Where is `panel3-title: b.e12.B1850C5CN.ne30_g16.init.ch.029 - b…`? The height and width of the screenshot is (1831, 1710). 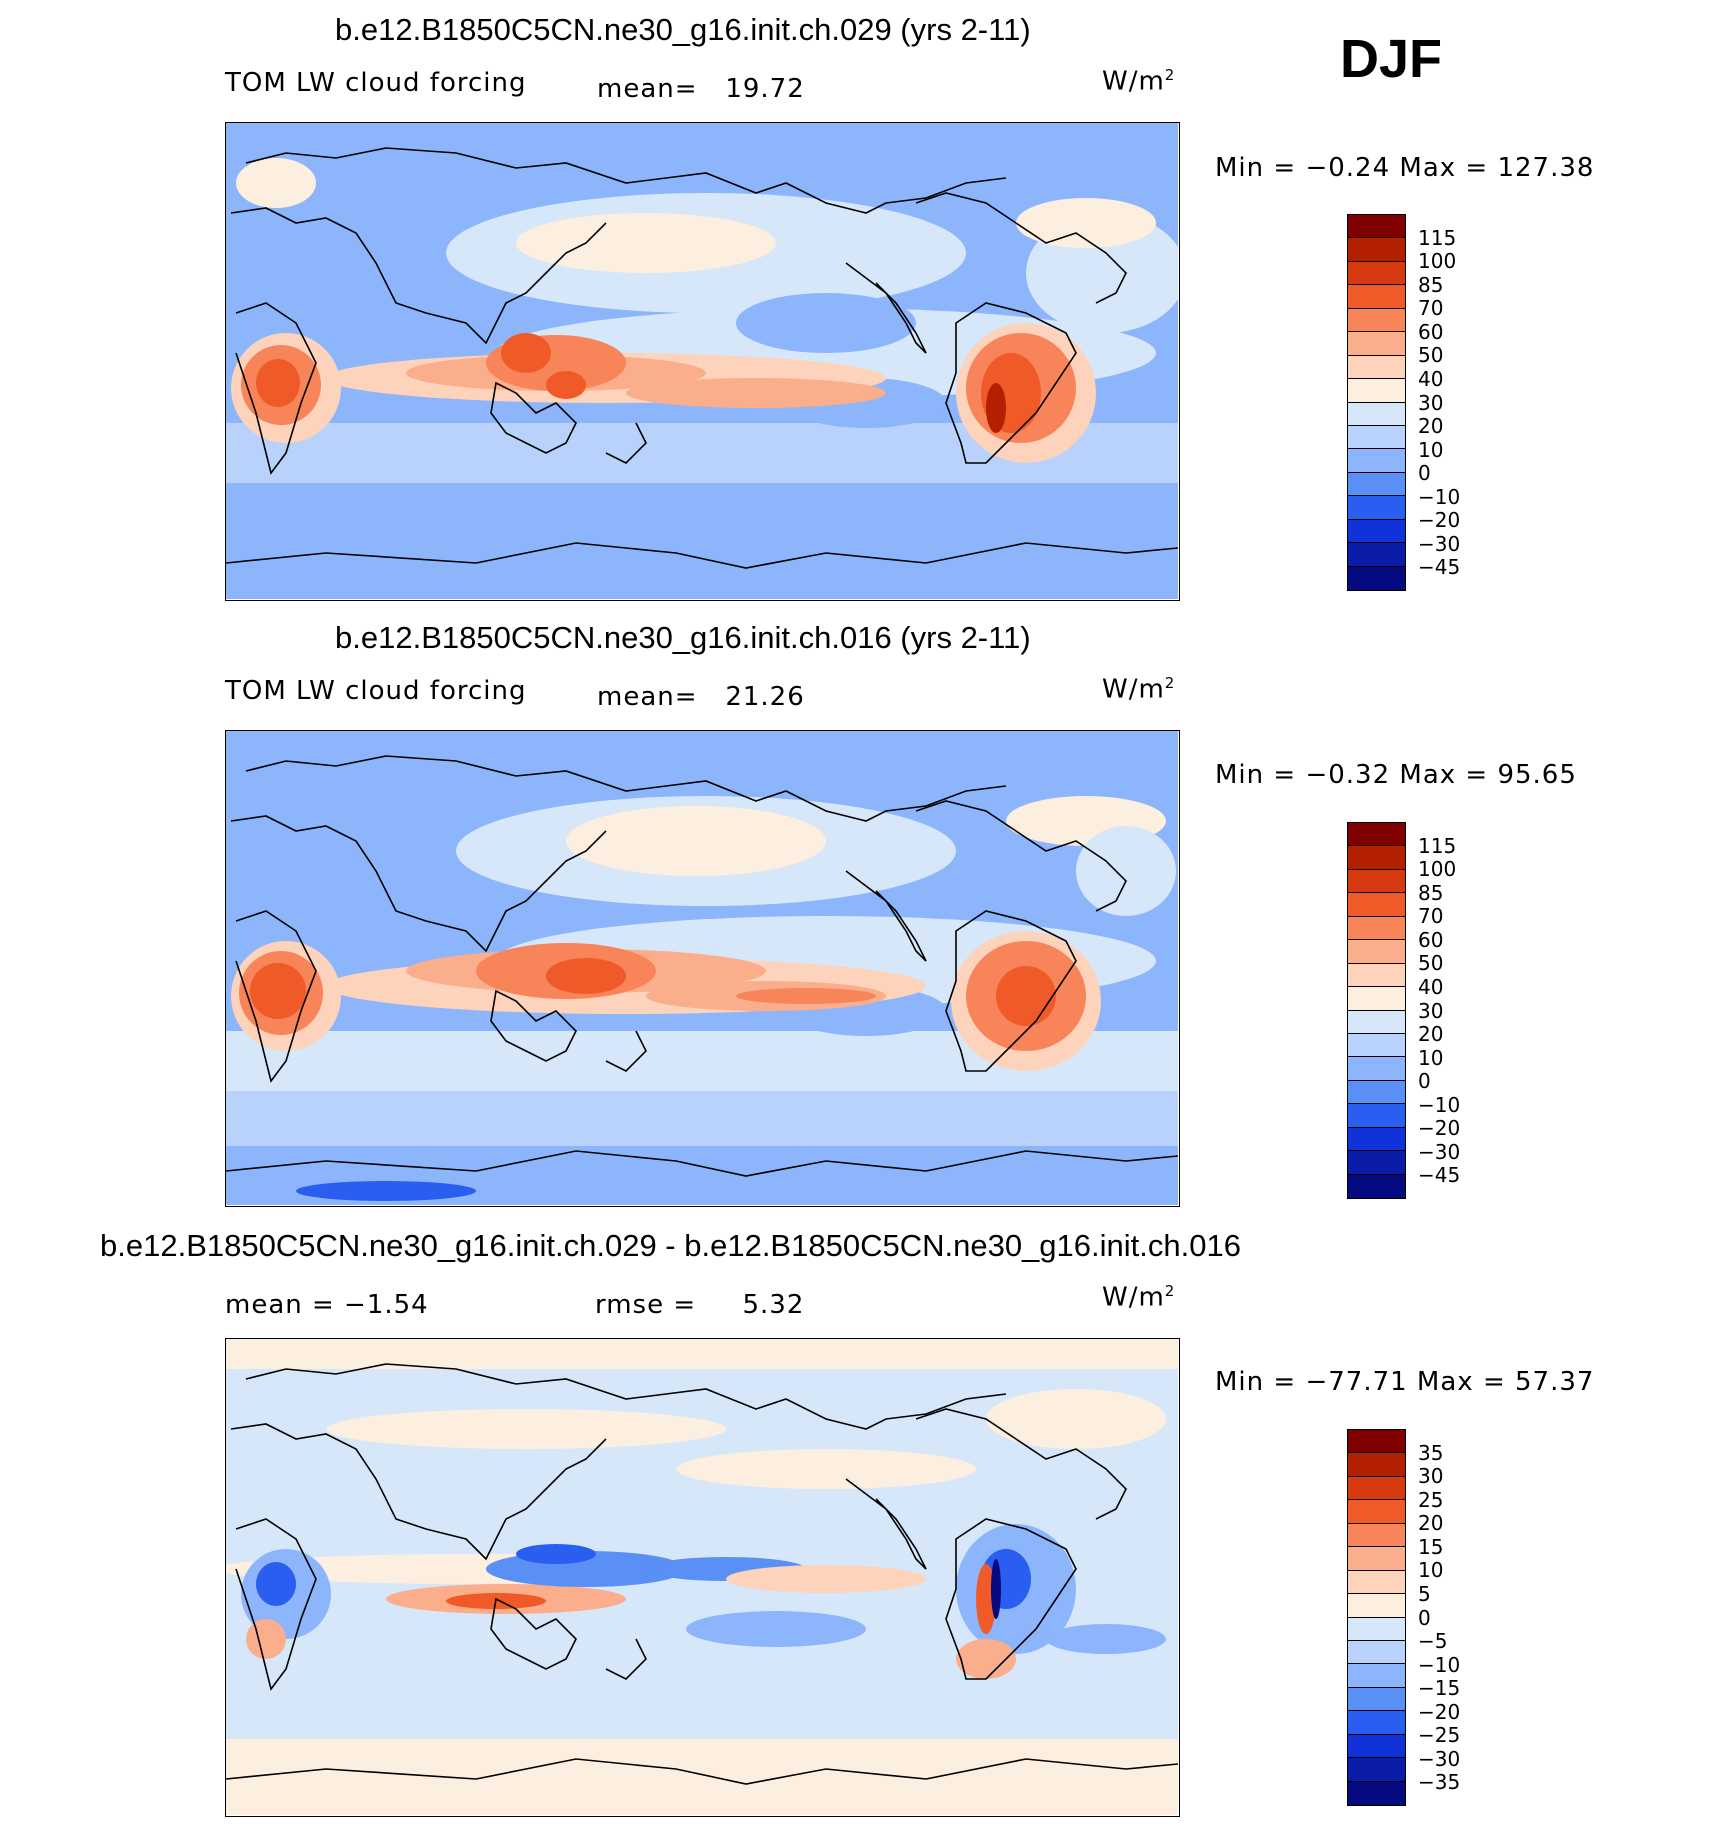 panel3-title: b.e12.B1850C5CN.ne30_g16.init.ch.029 - b… is located at coordinates (670, 1245).